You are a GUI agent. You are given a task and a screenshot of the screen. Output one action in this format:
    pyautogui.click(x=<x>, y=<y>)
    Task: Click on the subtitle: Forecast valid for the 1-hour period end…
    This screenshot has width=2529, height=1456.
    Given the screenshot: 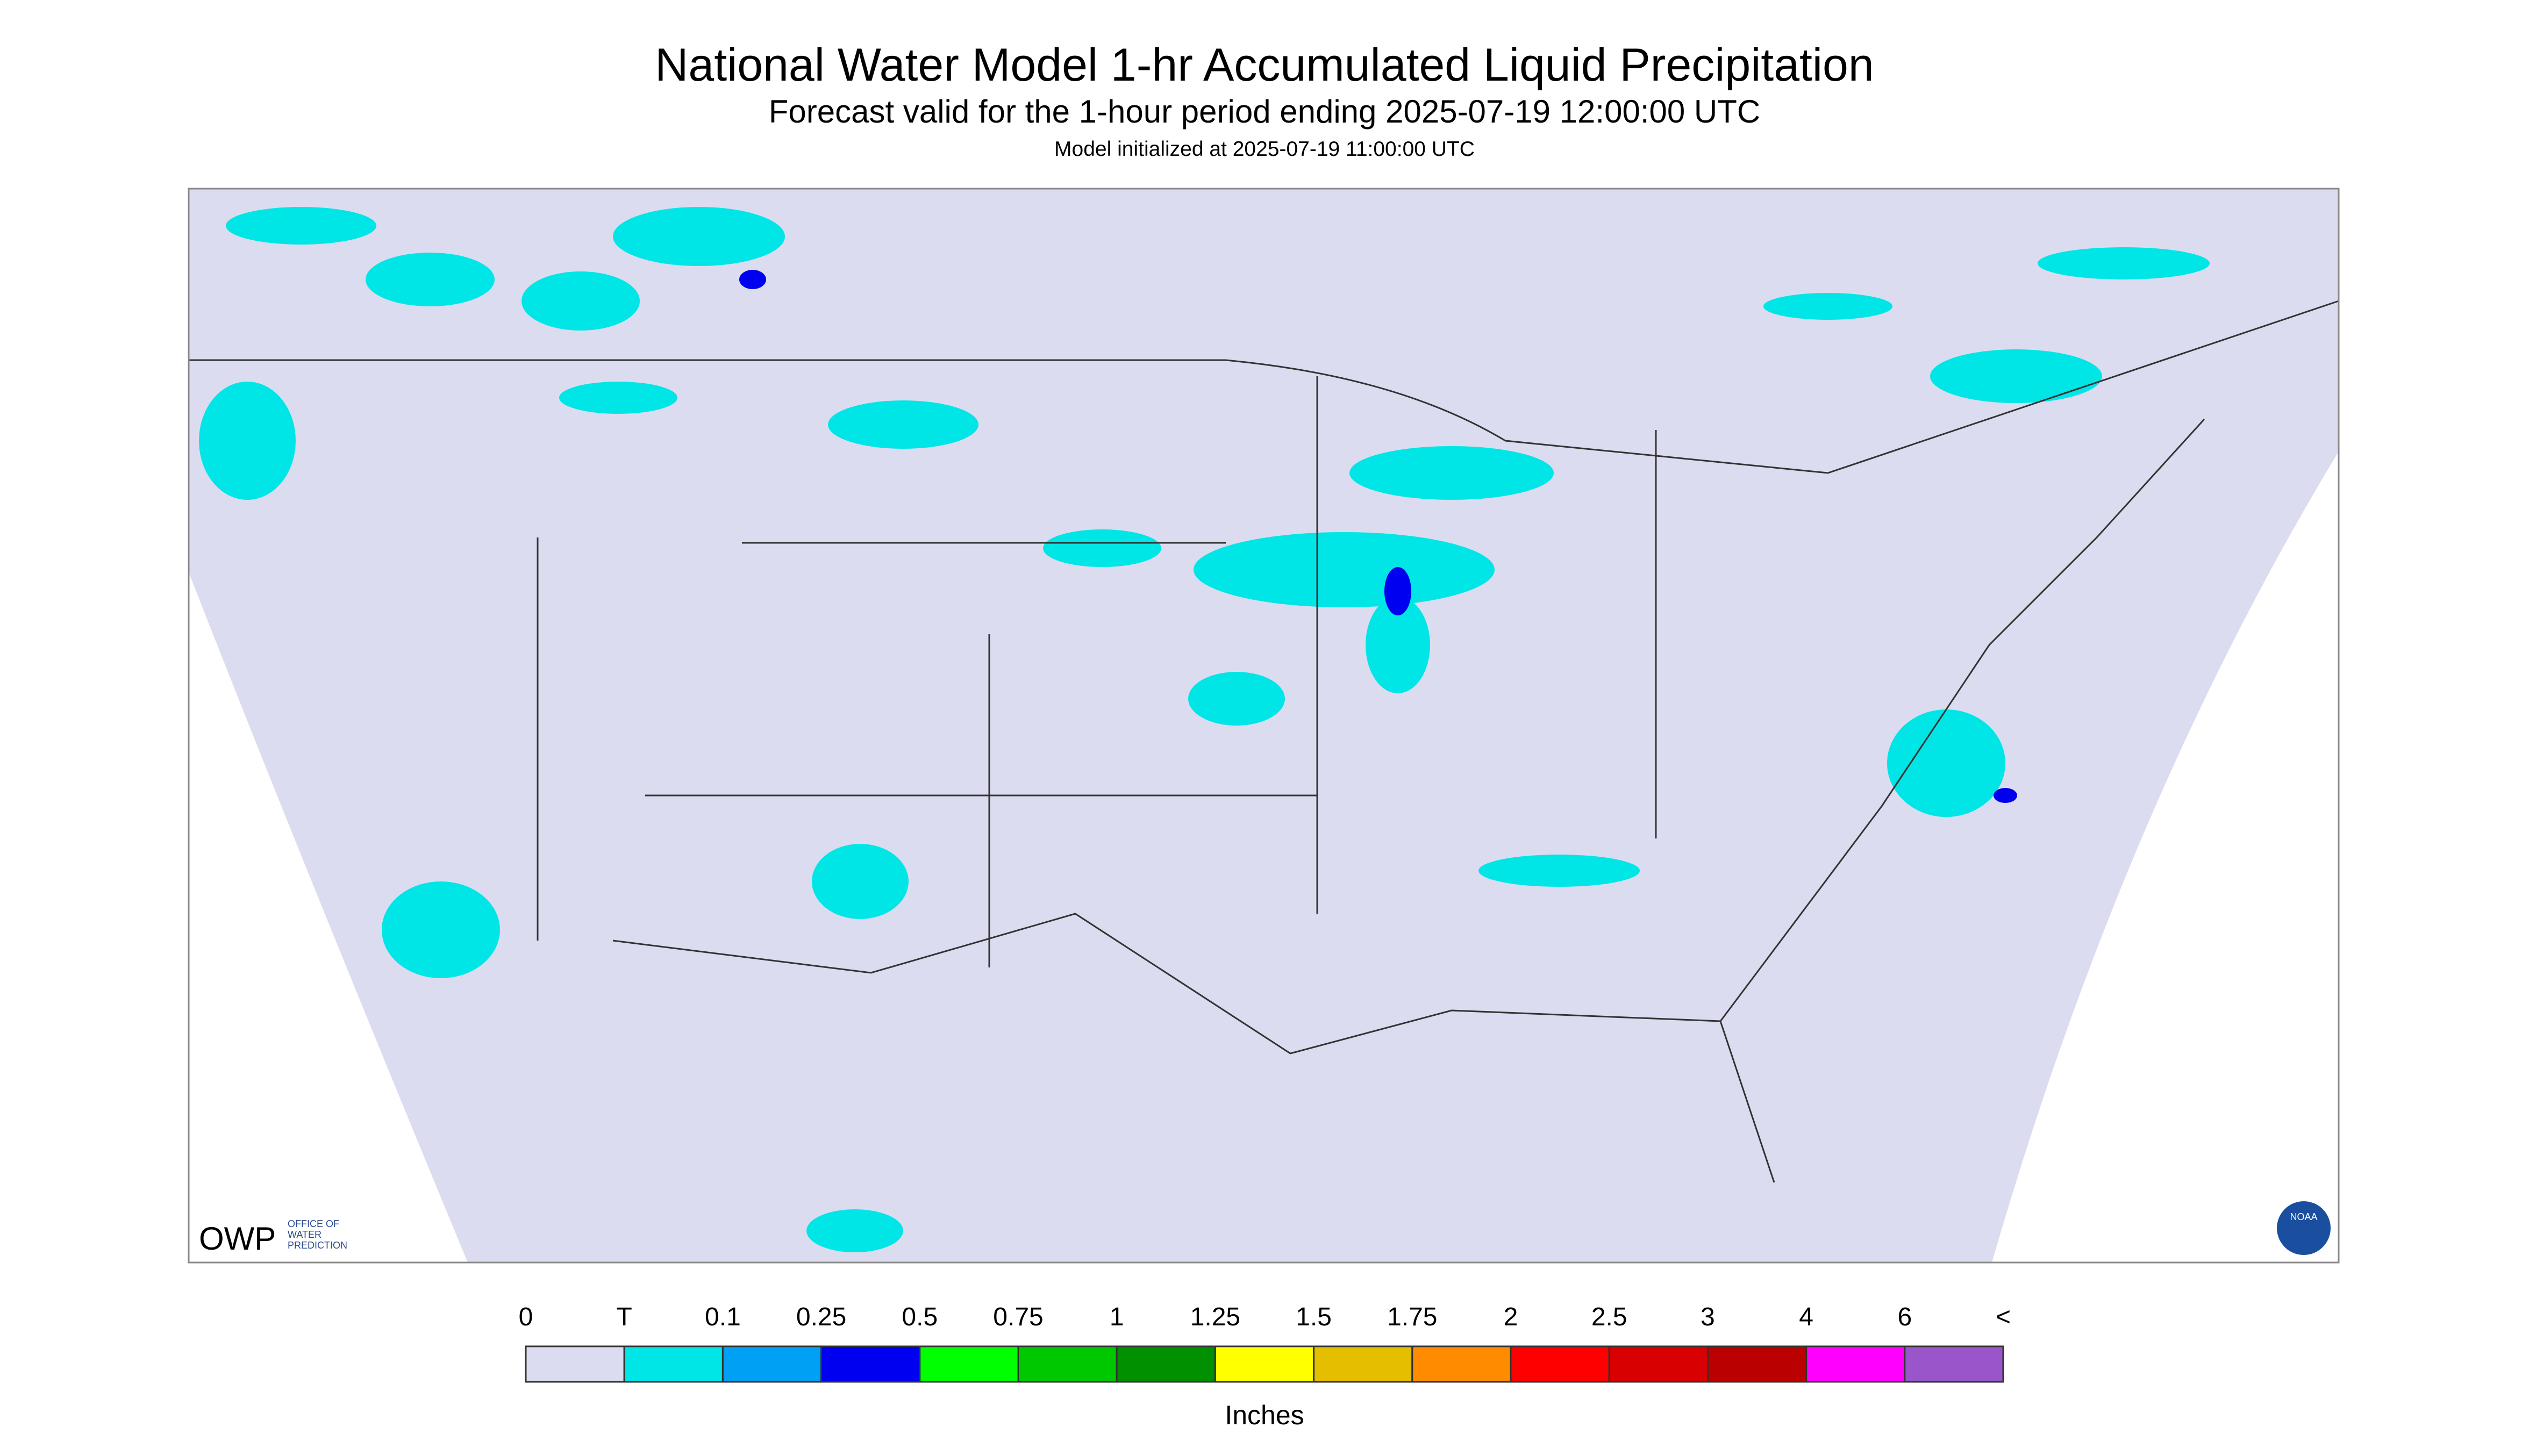 What is the action you would take?
    pyautogui.click(x=1264, y=112)
    